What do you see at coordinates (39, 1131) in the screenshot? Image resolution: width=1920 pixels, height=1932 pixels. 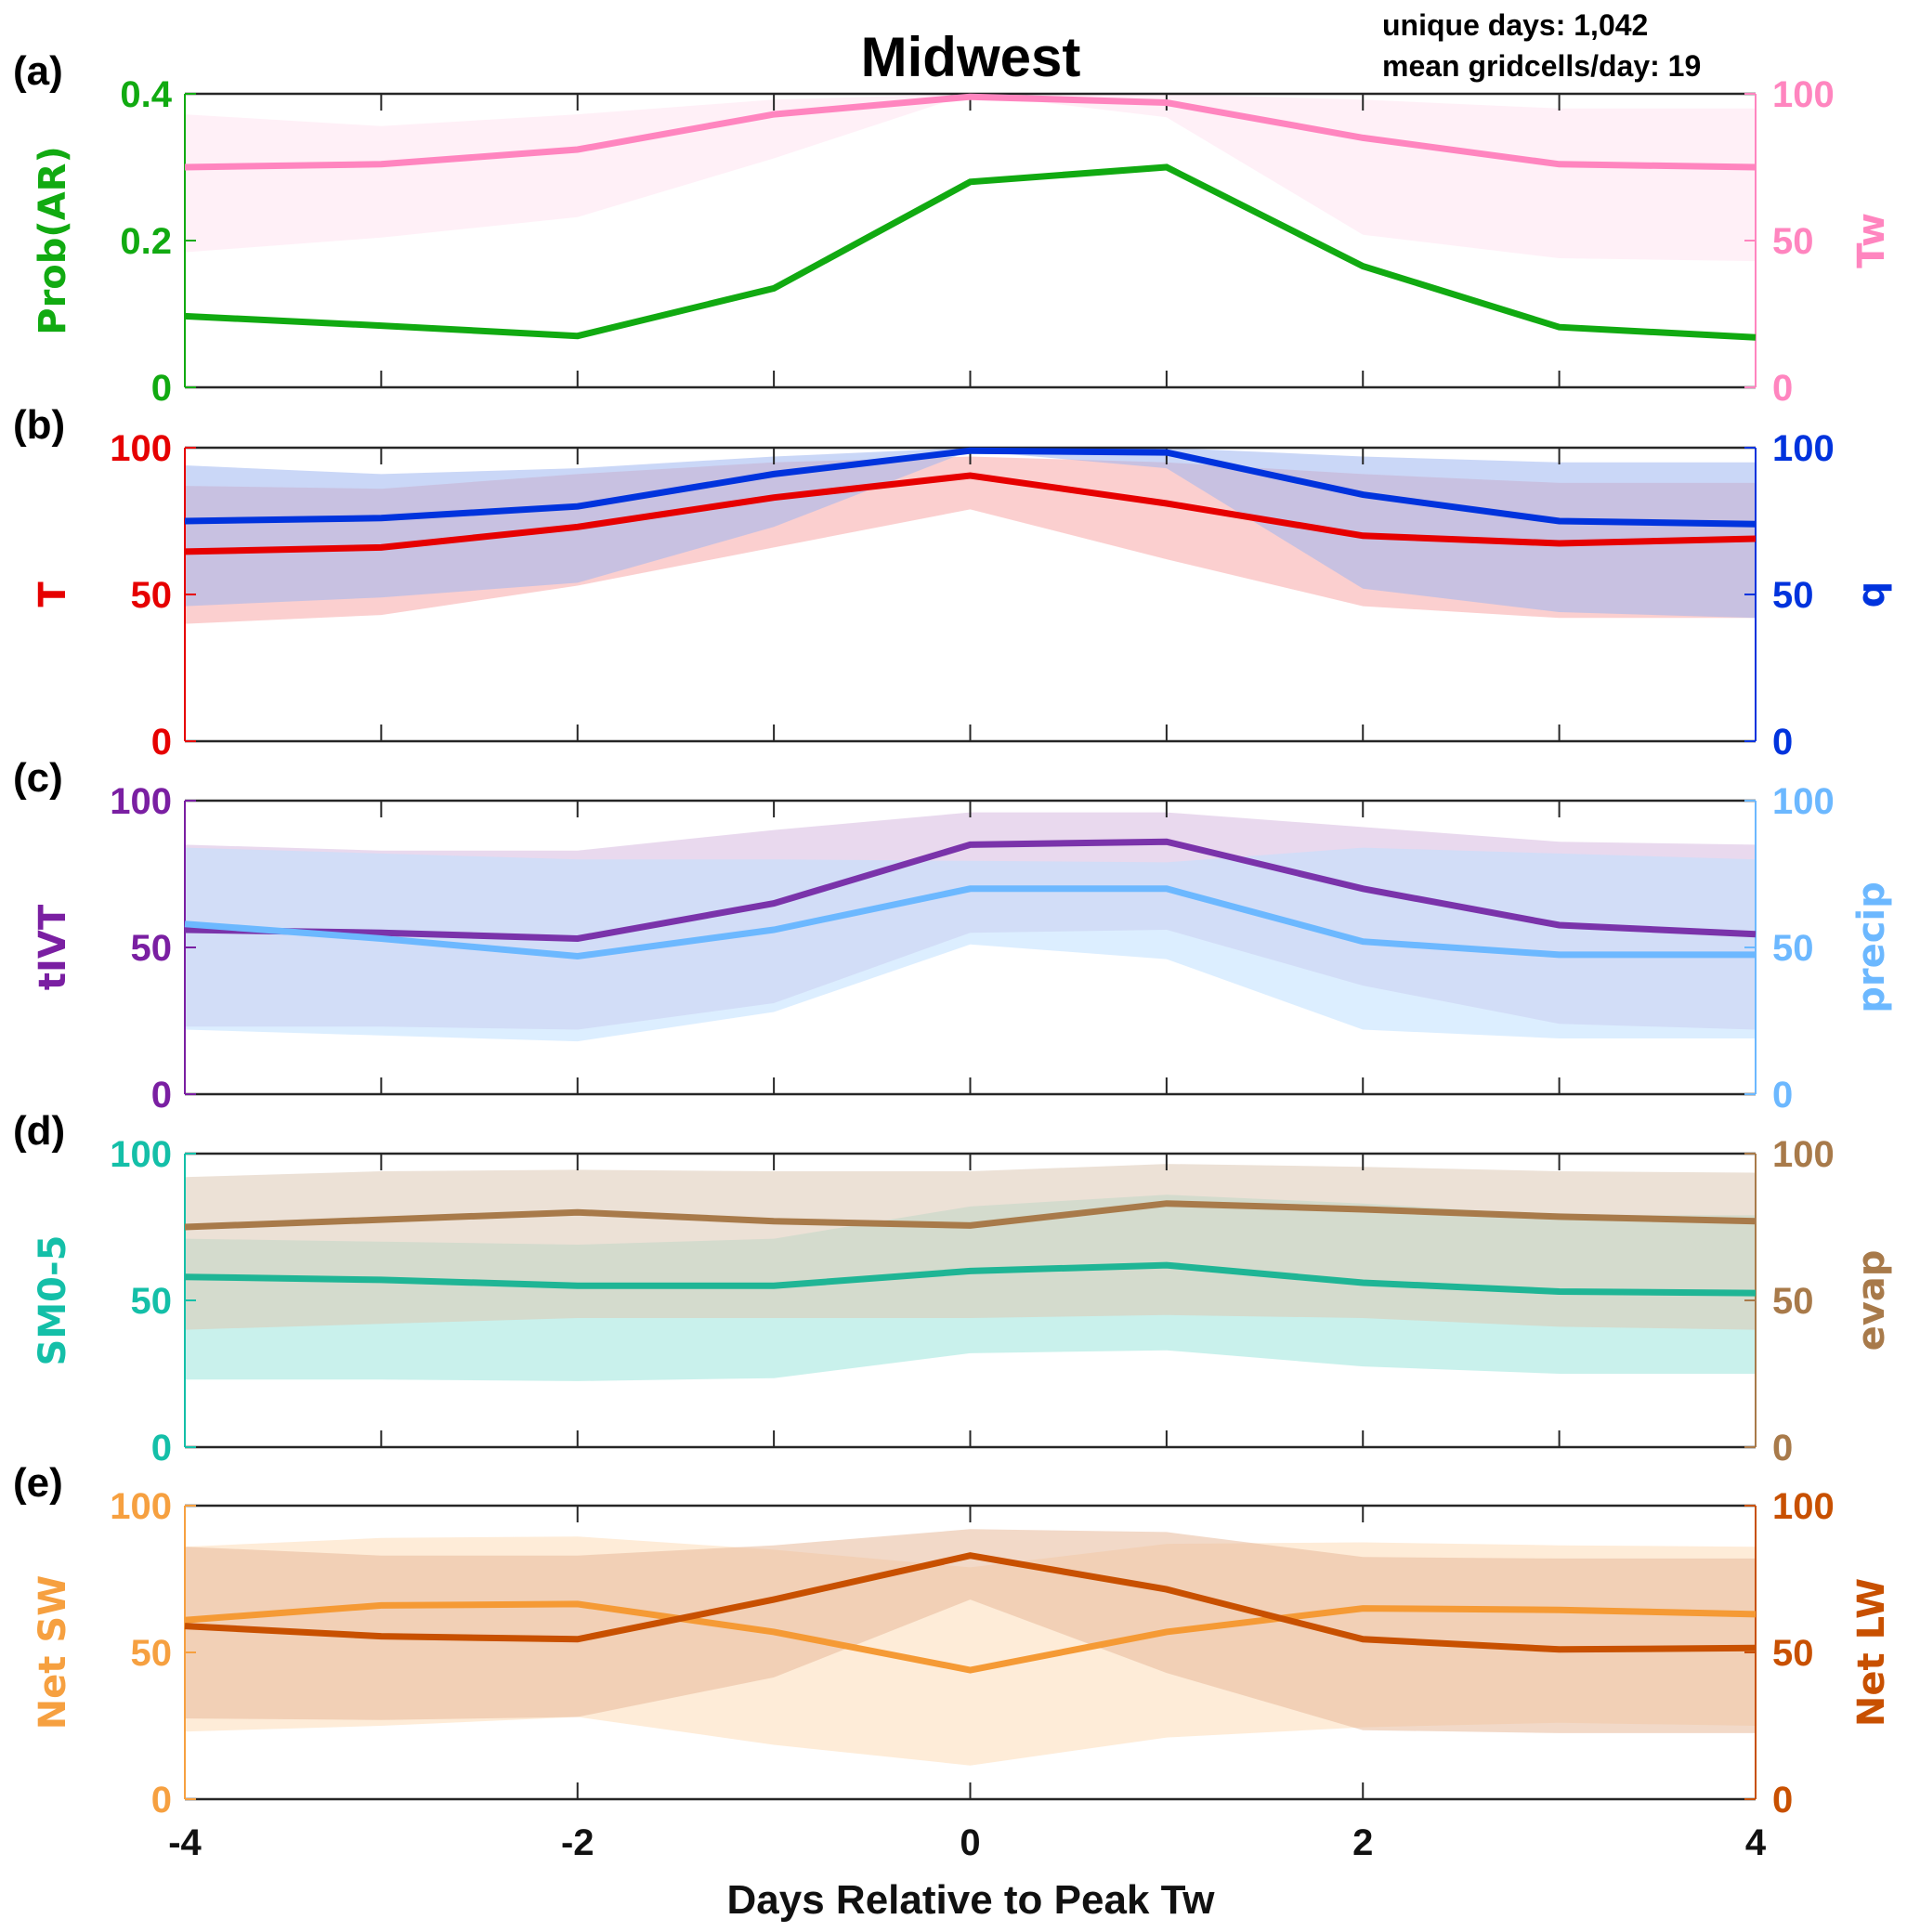 I see `panel-letter: (d)` at bounding box center [39, 1131].